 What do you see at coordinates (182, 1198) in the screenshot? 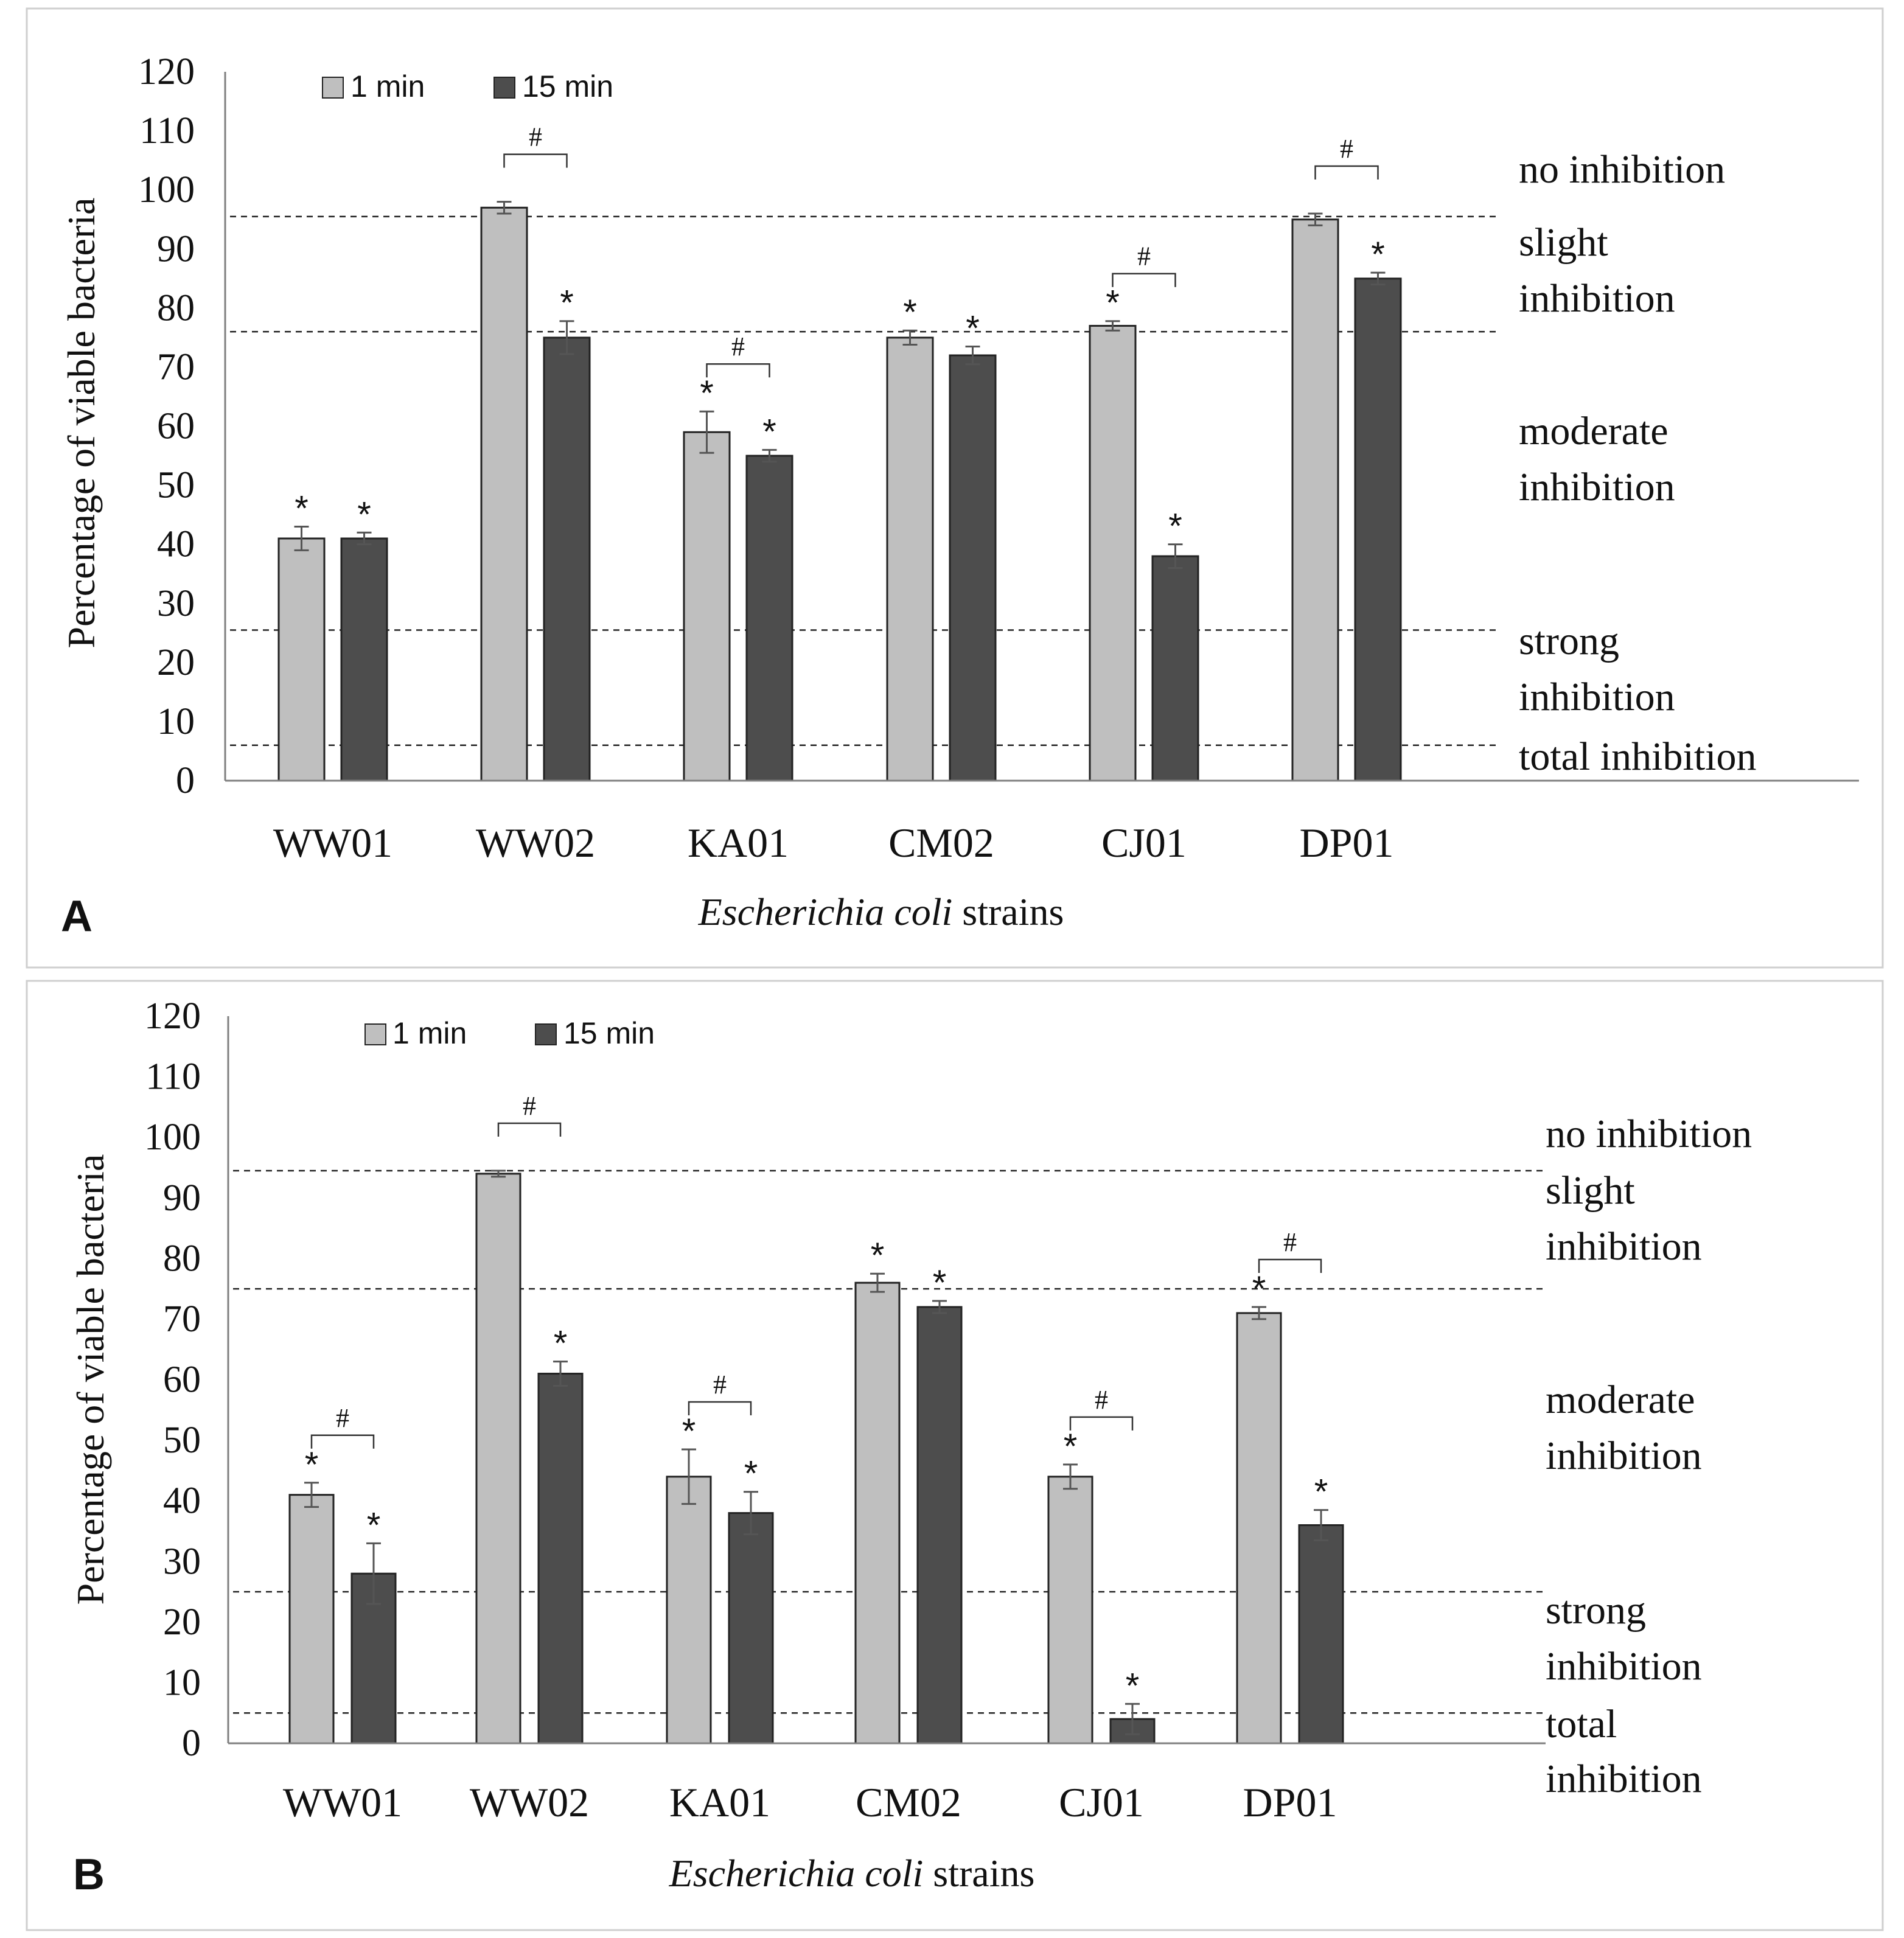
I see `y-tick-label: 90` at bounding box center [182, 1198].